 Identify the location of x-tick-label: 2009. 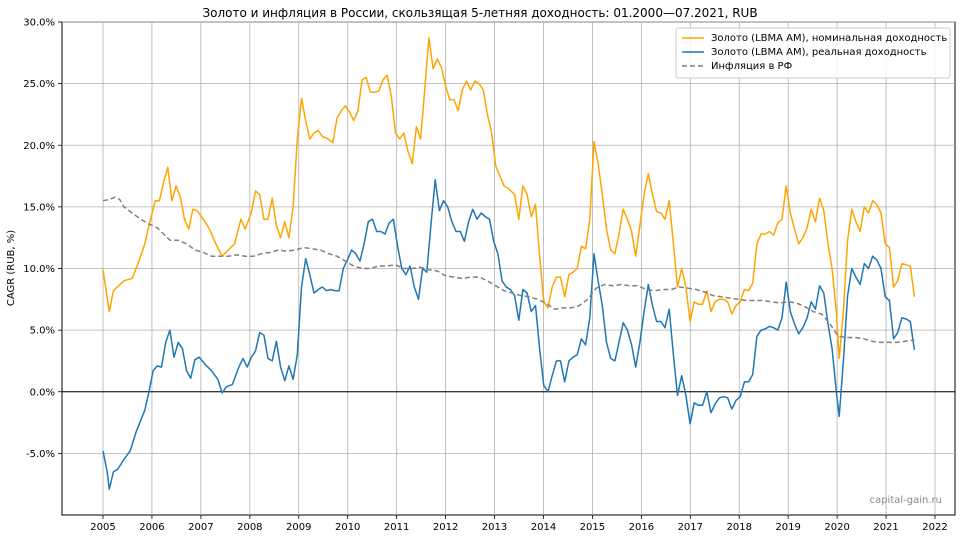
(298, 527).